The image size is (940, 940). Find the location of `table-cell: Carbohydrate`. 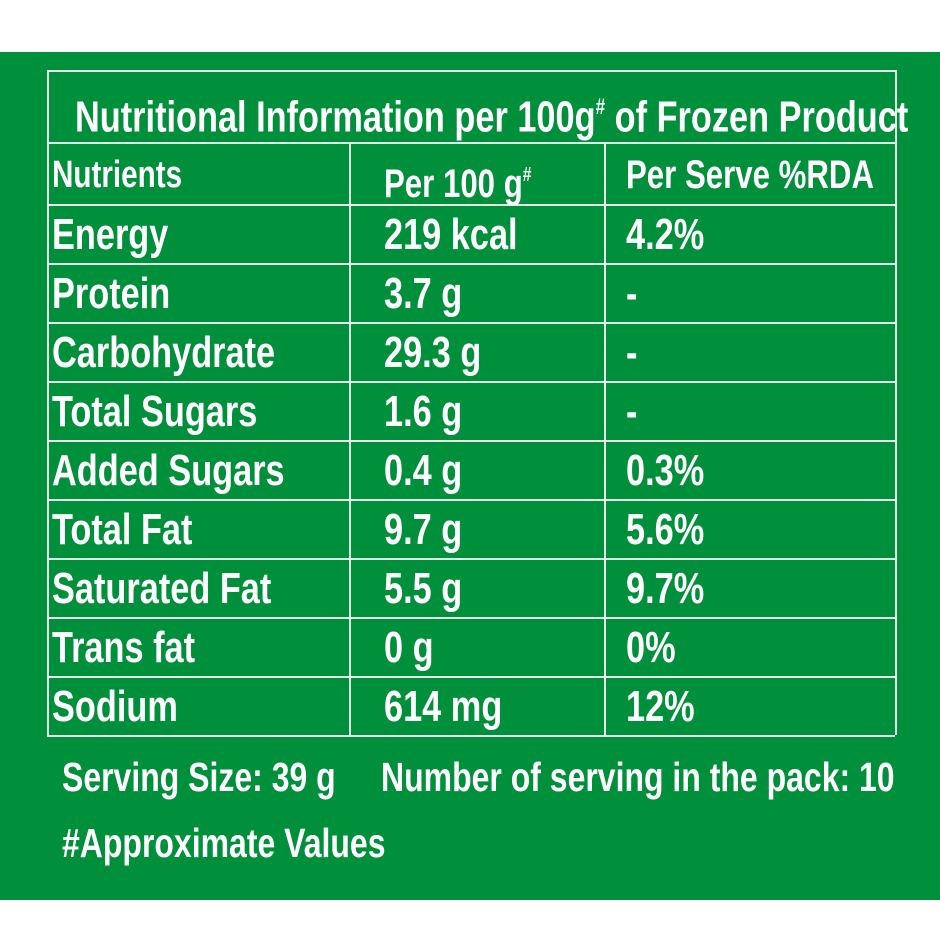

table-cell: Carbohydrate is located at coordinates (163, 351).